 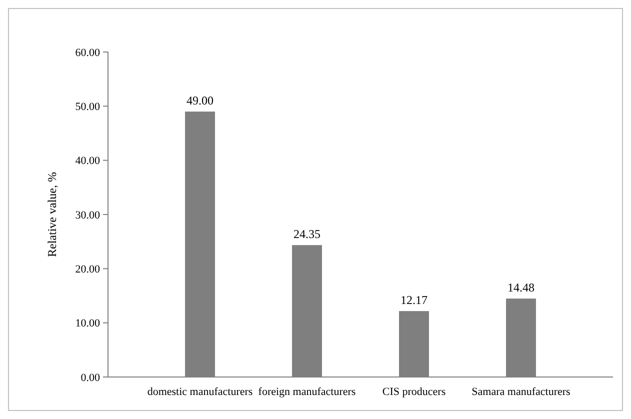 I want to click on y-tick-label: 0.00, so click(x=90, y=378).